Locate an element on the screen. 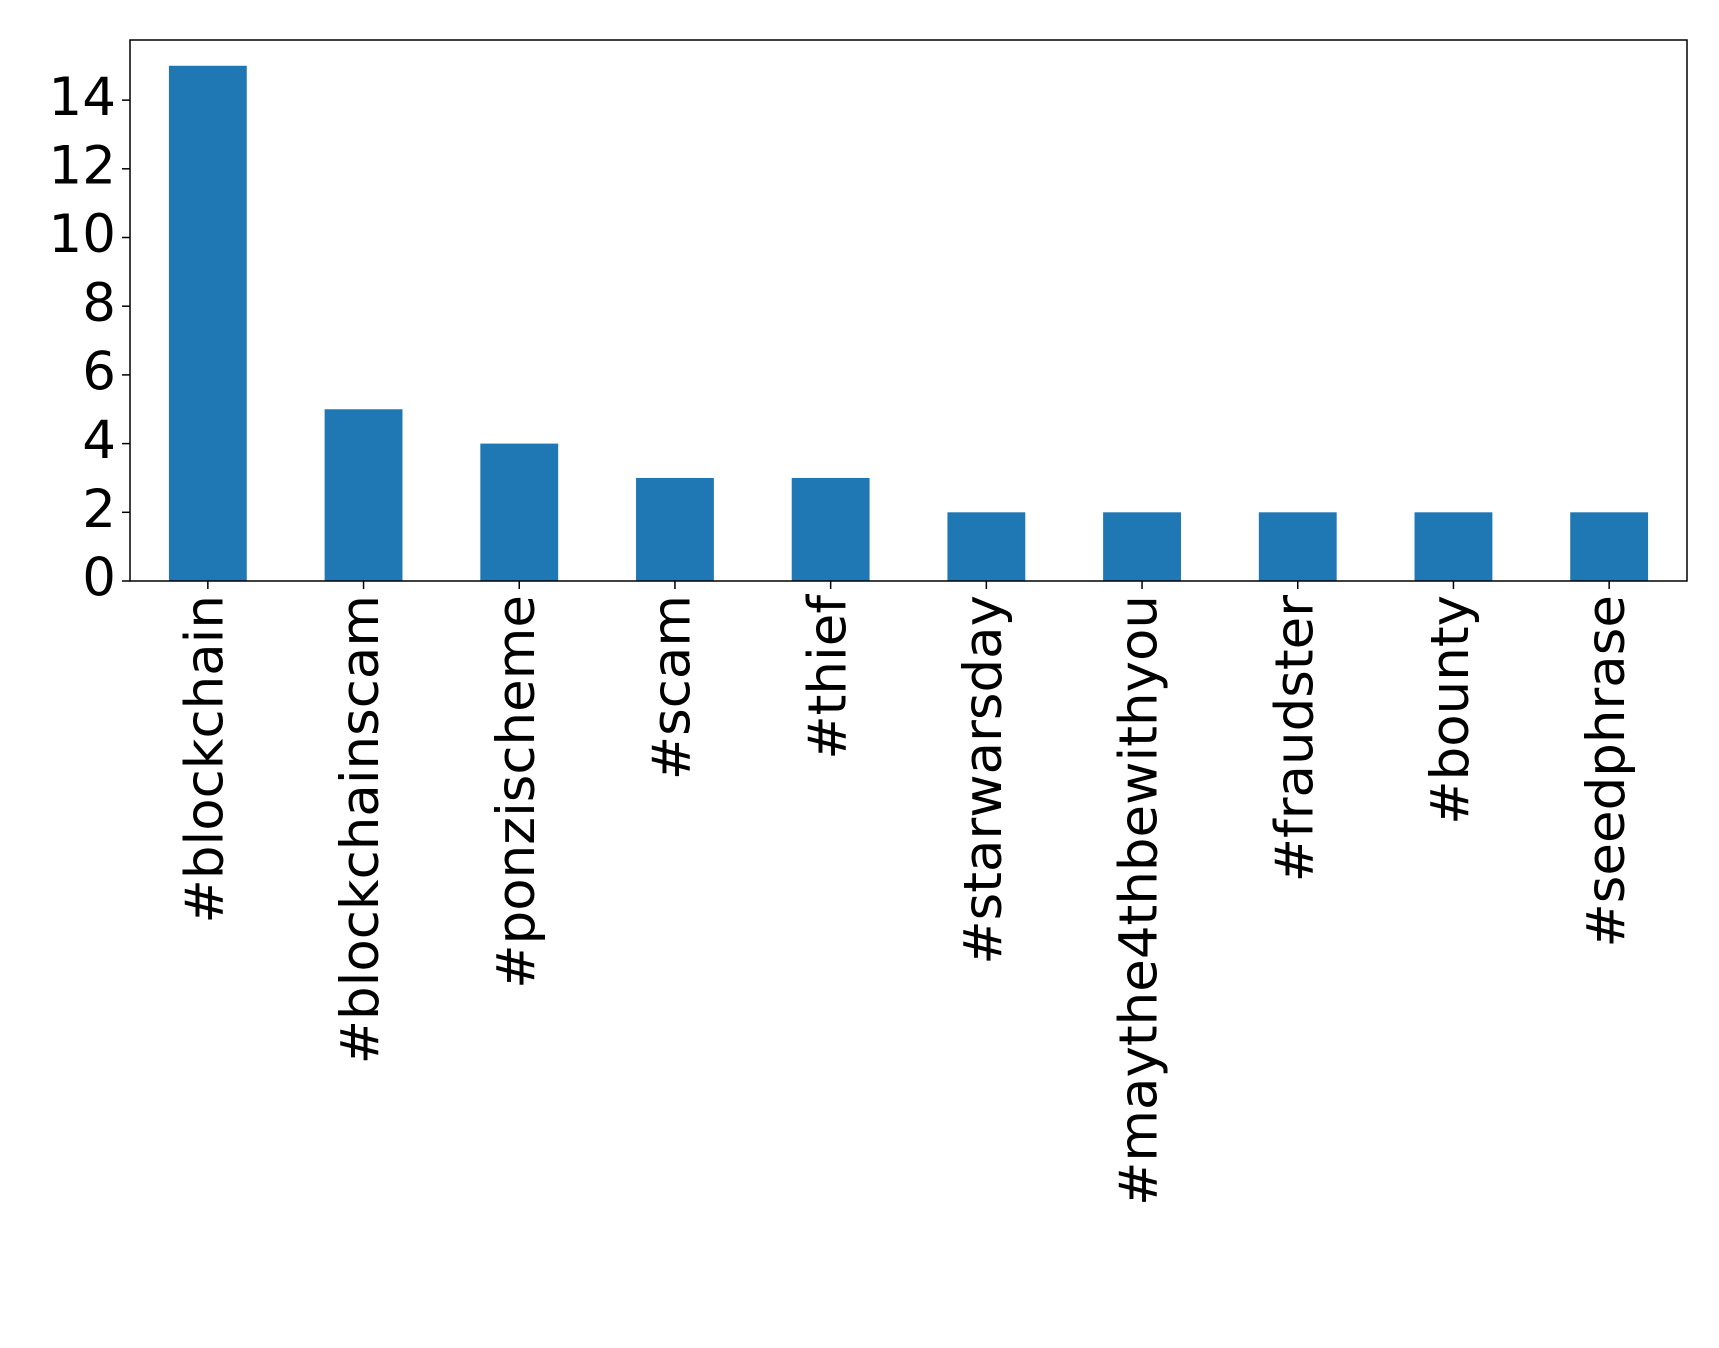 The image size is (1719, 1348). y-tick-label: 2 is located at coordinates (99, 509).